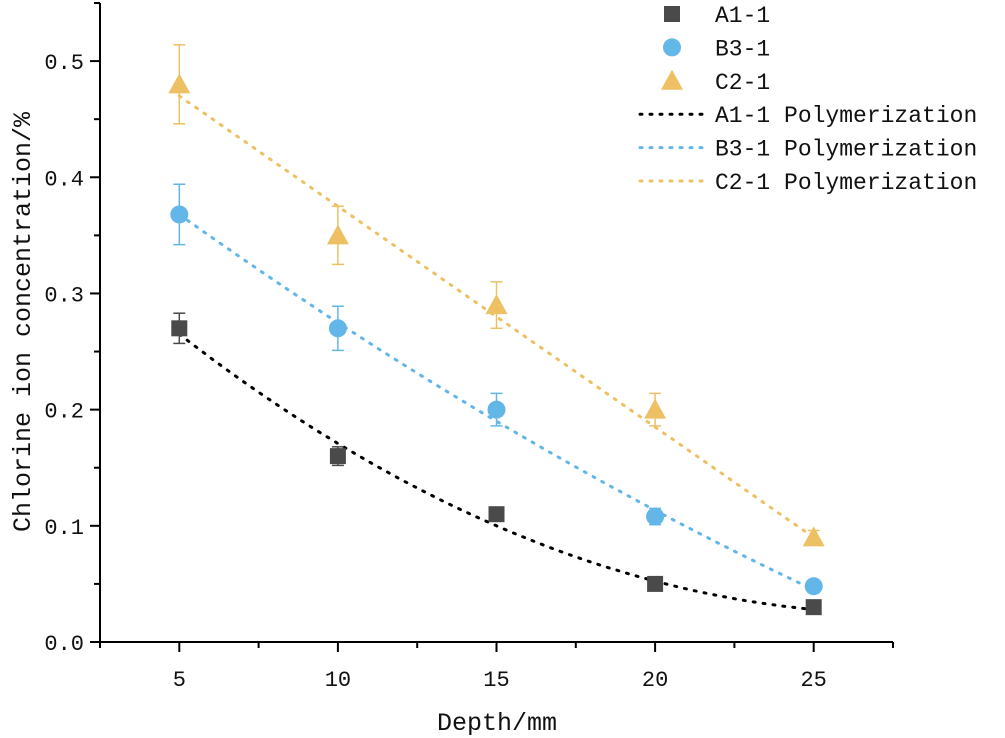 The height and width of the screenshot is (738, 1005). Describe the element at coordinates (813, 680) in the screenshot. I see `x-tick-label: 25` at that location.